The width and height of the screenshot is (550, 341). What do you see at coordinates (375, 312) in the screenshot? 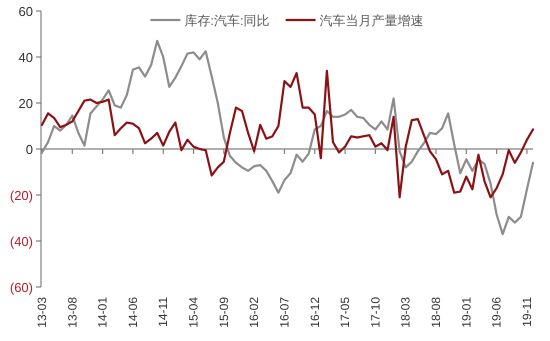
I see `x-tick-label: 17-10` at bounding box center [375, 312].